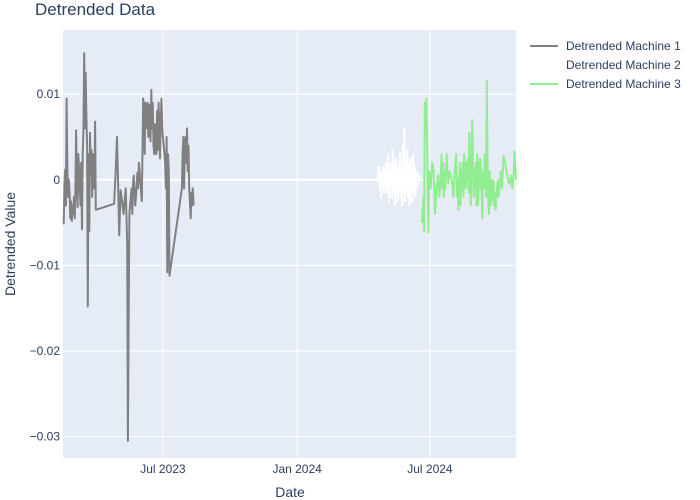  What do you see at coordinates (56, 180) in the screenshot?
I see `y-tick-label: 0` at bounding box center [56, 180].